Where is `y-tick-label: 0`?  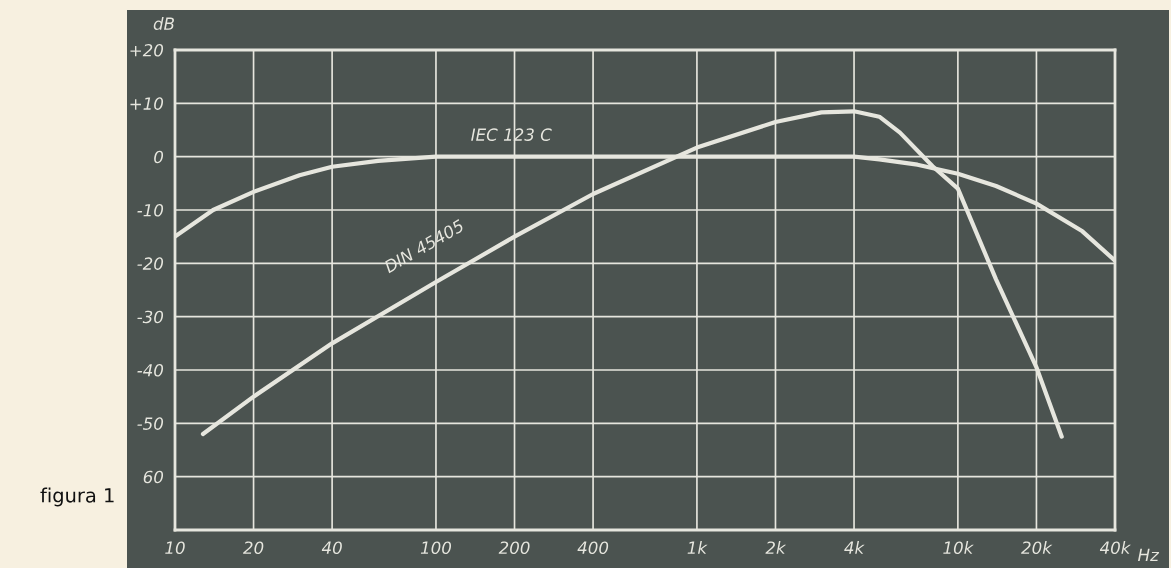
y-tick-label: 0 is located at coordinates (159, 157).